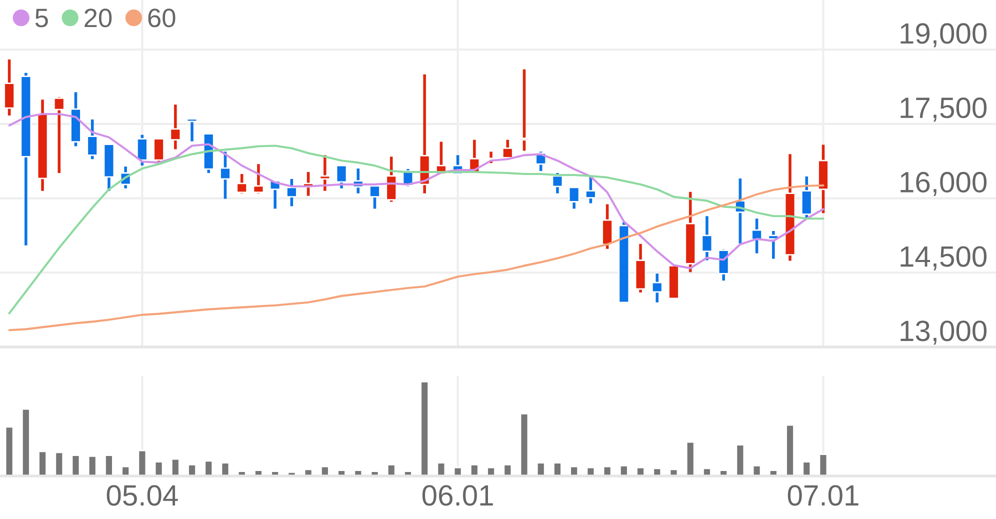 The width and height of the screenshot is (996, 519). I want to click on x-tick-label: 05.04, so click(142, 495).